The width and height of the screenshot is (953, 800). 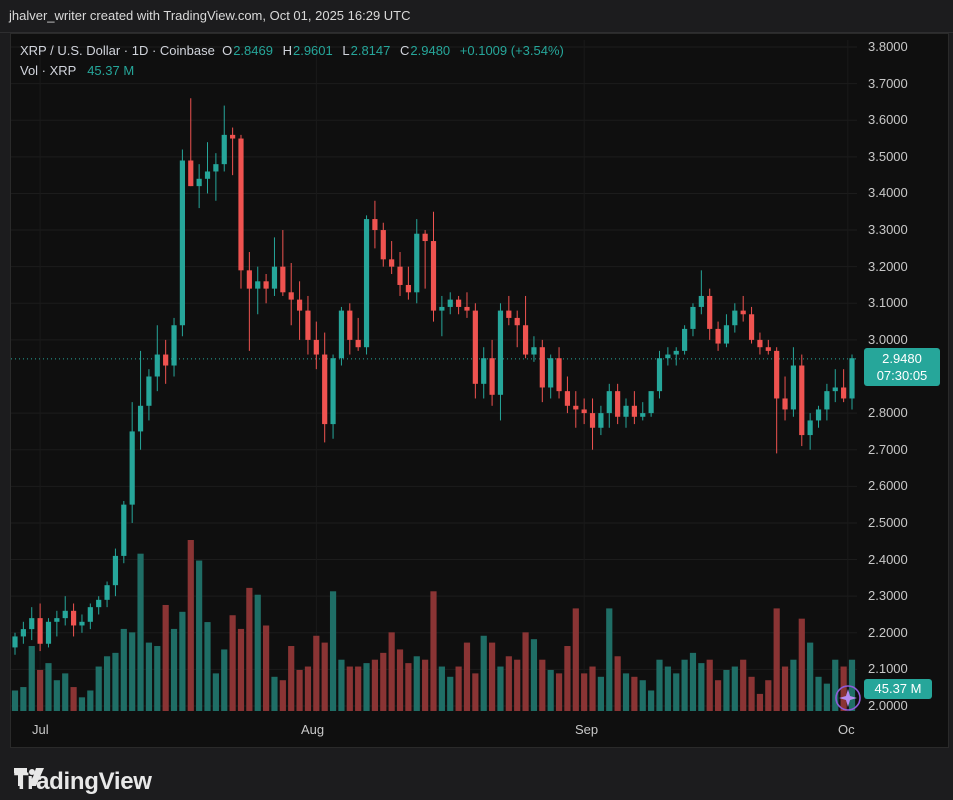 What do you see at coordinates (430, 50) in the screenshot?
I see `legend-close-value: 2.9480` at bounding box center [430, 50].